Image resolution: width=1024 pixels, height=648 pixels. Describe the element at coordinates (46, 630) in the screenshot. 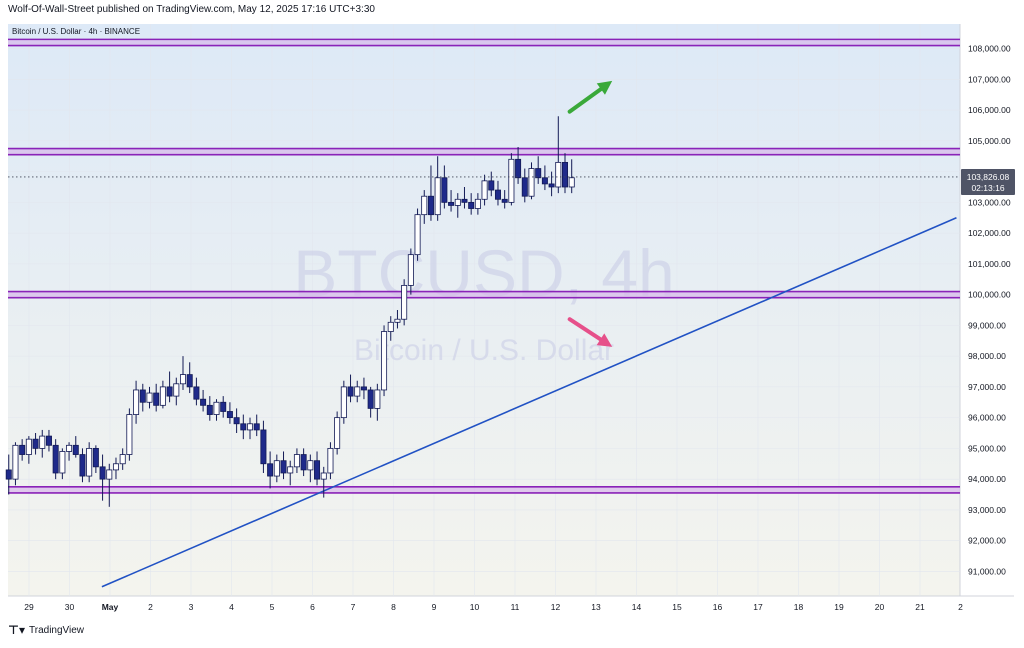

I see `tradingview-footer: ⊤▾ TradingView` at that location.